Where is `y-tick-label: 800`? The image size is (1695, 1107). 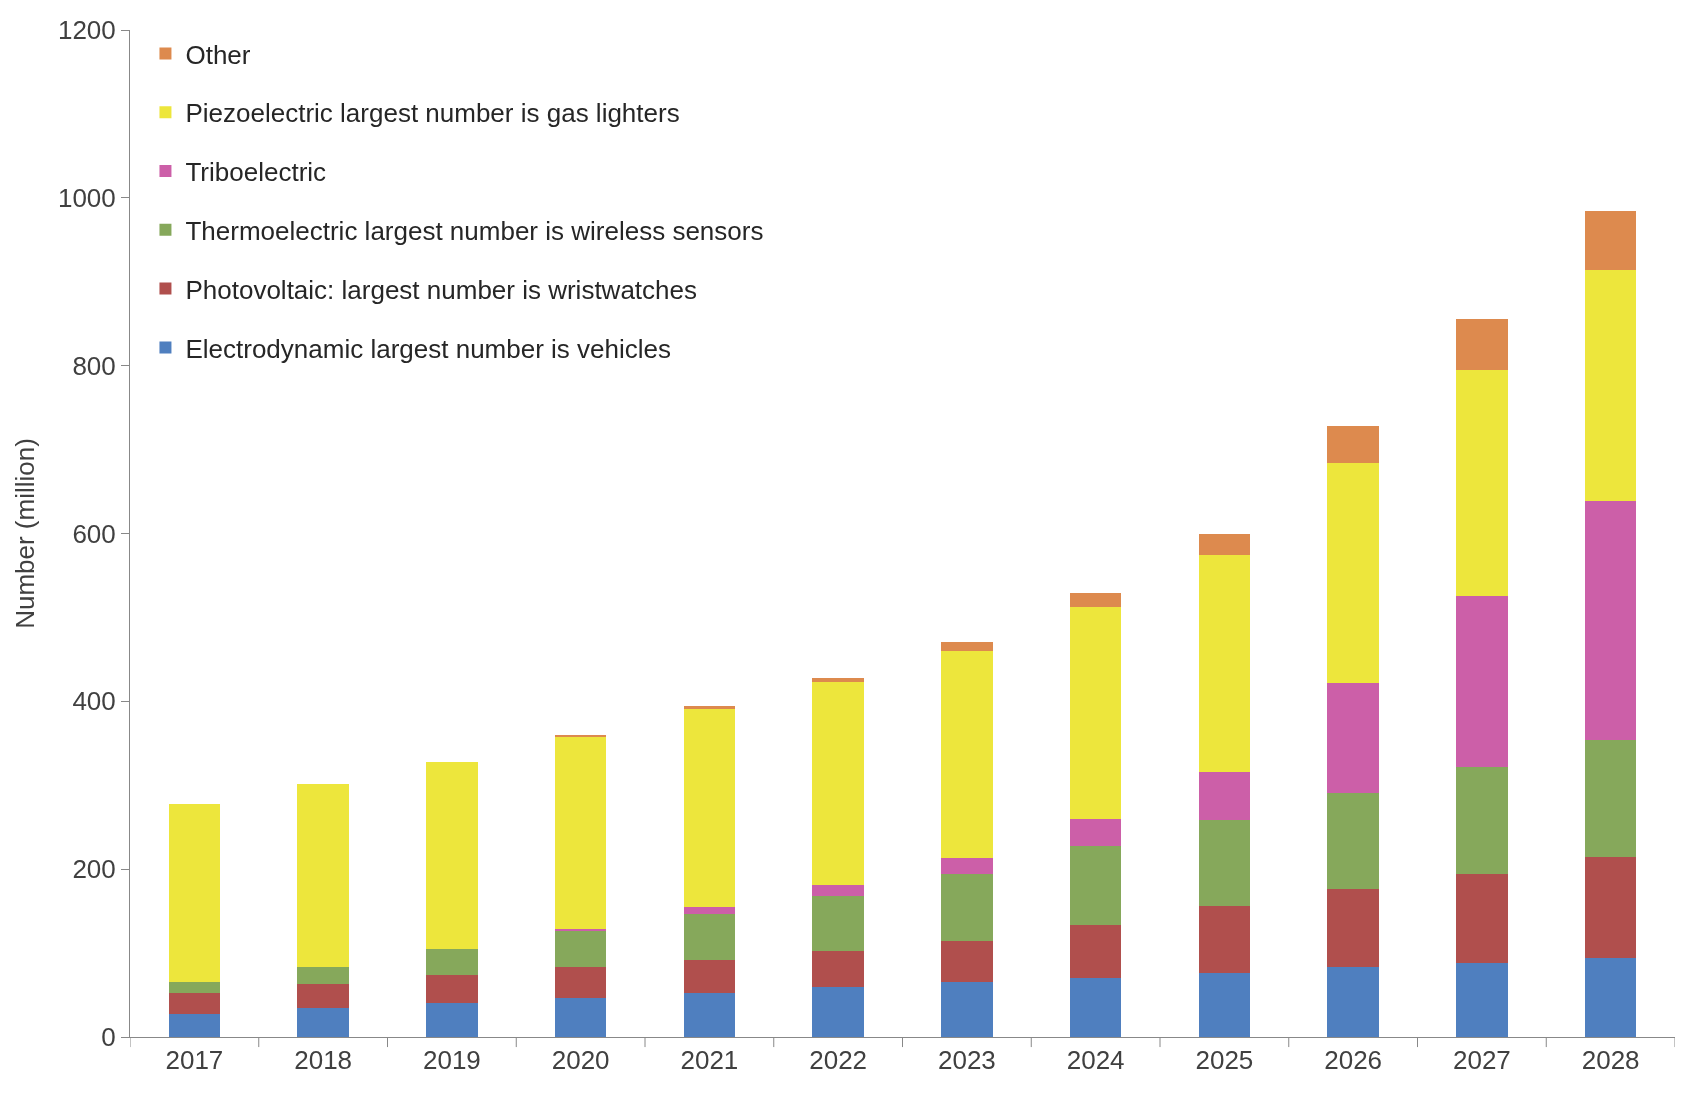 y-tick-label: 800 is located at coordinates (94, 365).